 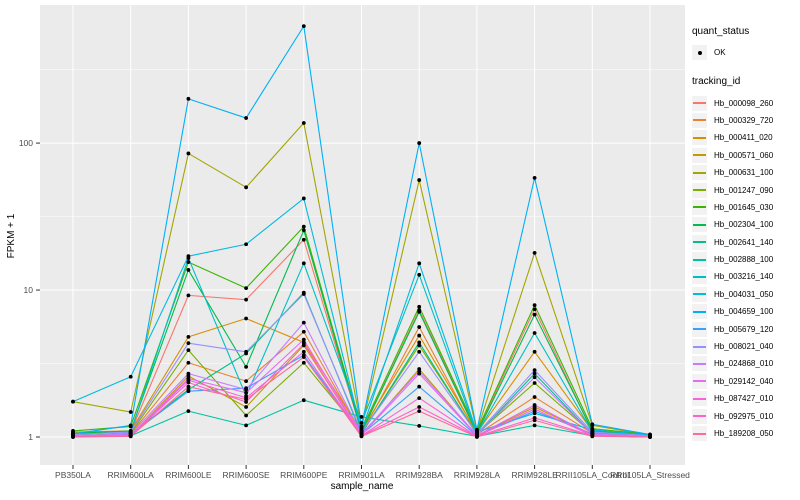 What do you see at coordinates (744, 225) in the screenshot?
I see `legend-item-label: Hb_002304_100` at bounding box center [744, 225].